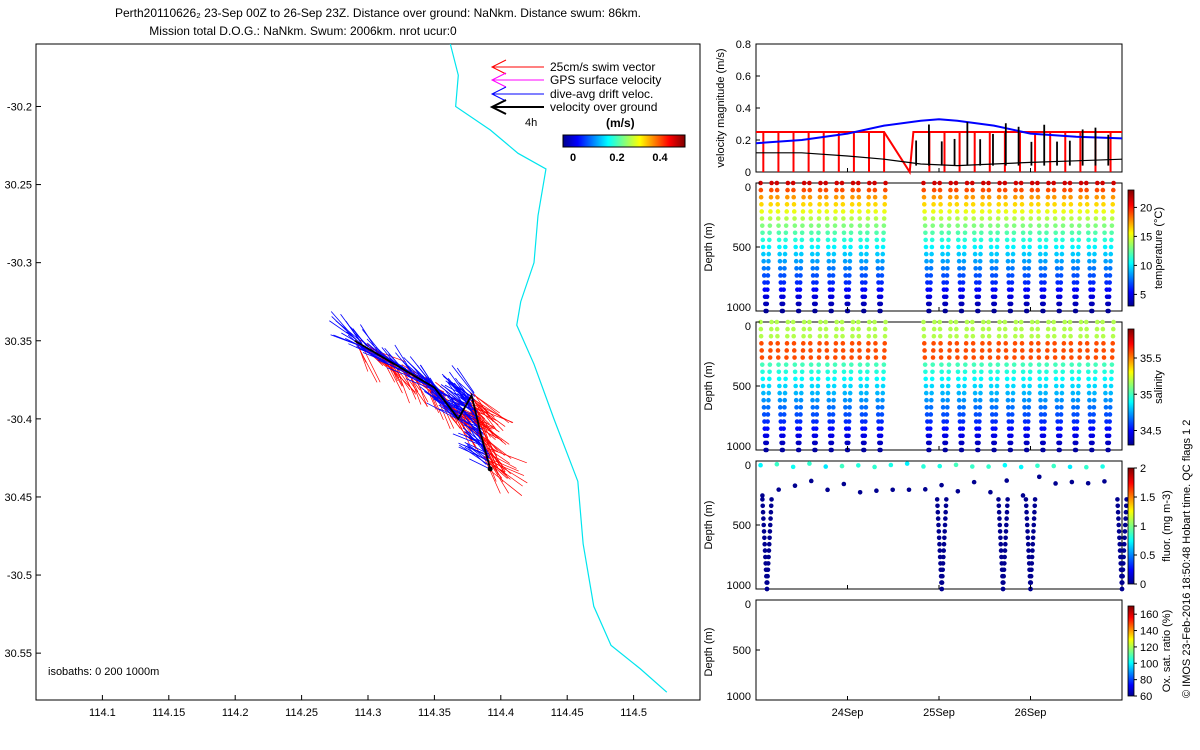  What do you see at coordinates (1149, 648) in the screenshot?
I see `colorbar-tick-label: 120` at bounding box center [1149, 648].